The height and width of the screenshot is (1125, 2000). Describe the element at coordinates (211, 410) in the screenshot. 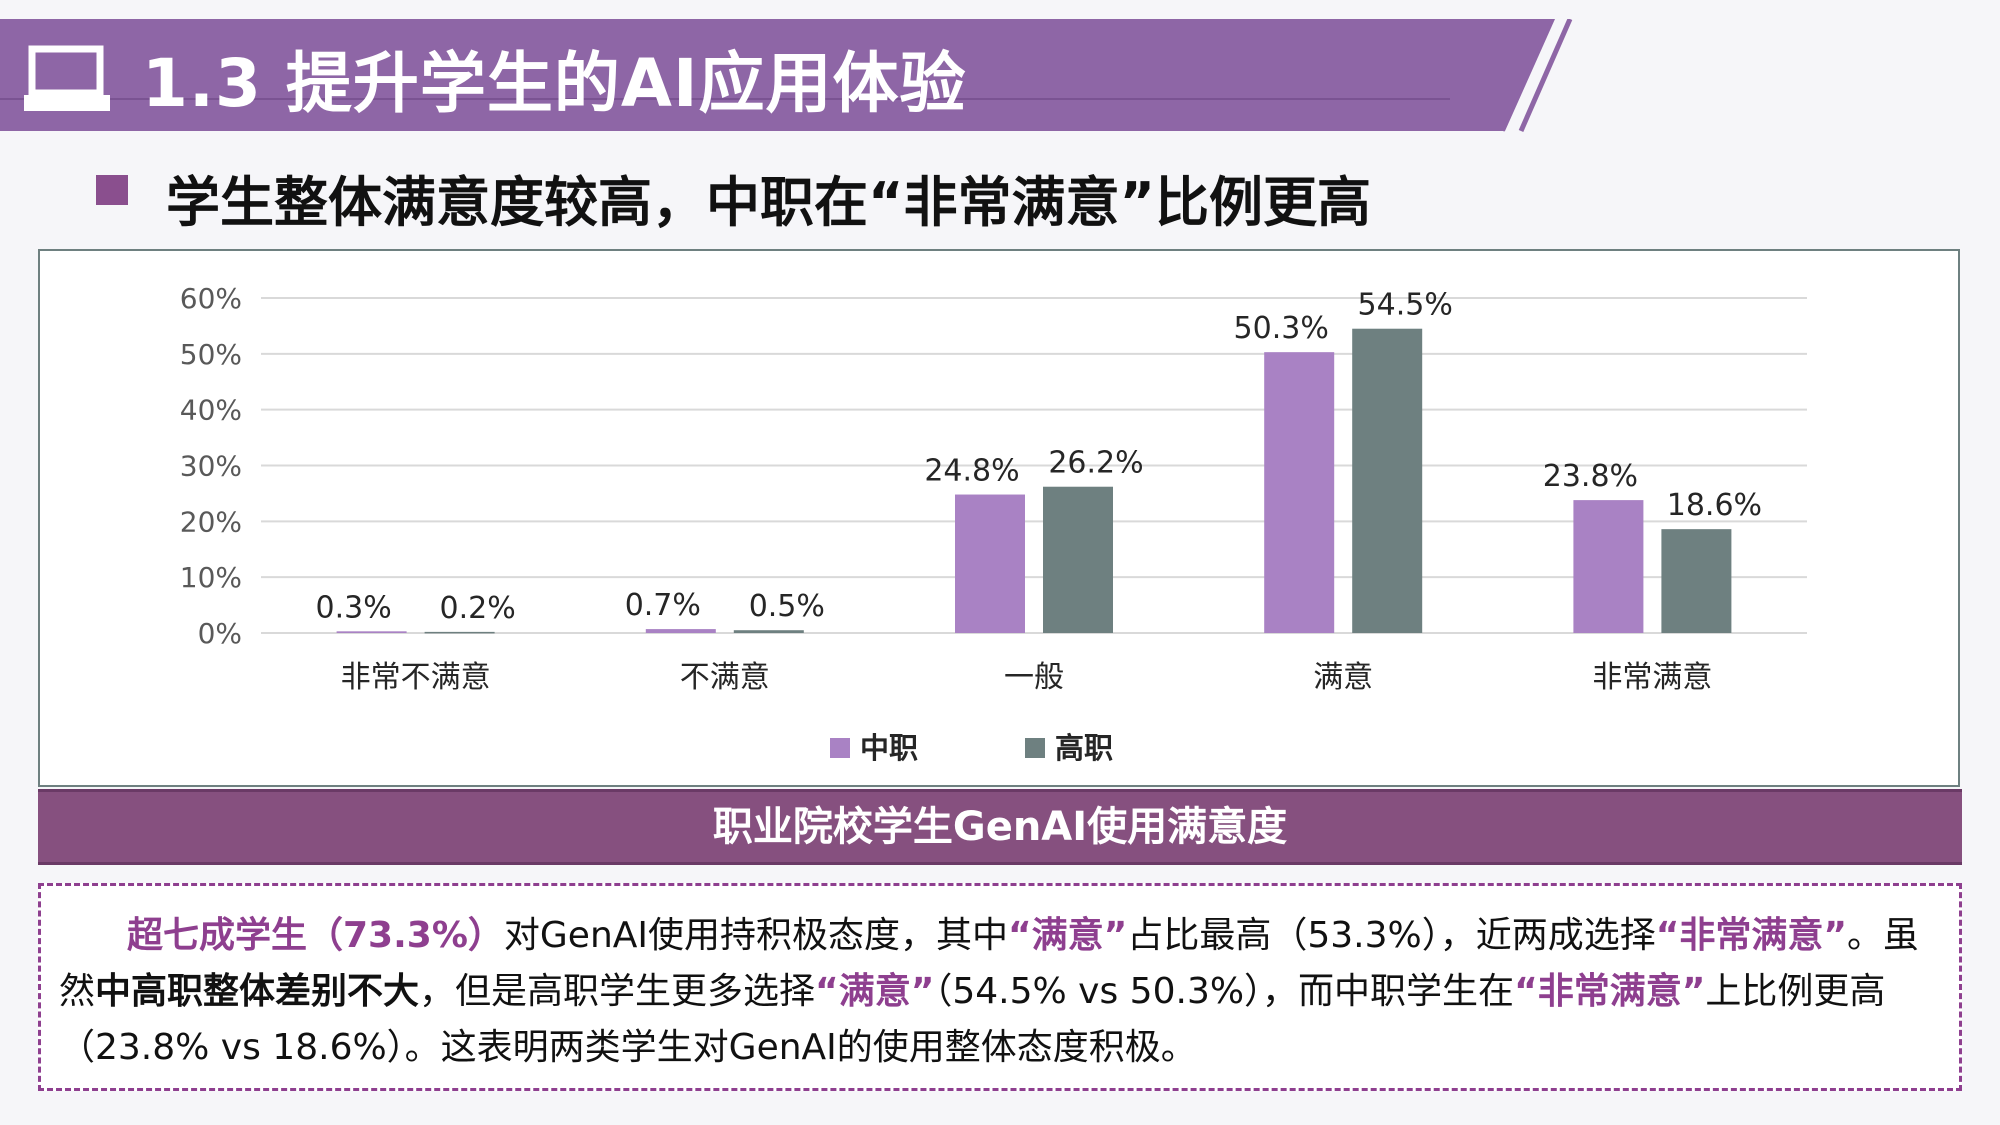

I see `y-tick-label: 40%` at that location.